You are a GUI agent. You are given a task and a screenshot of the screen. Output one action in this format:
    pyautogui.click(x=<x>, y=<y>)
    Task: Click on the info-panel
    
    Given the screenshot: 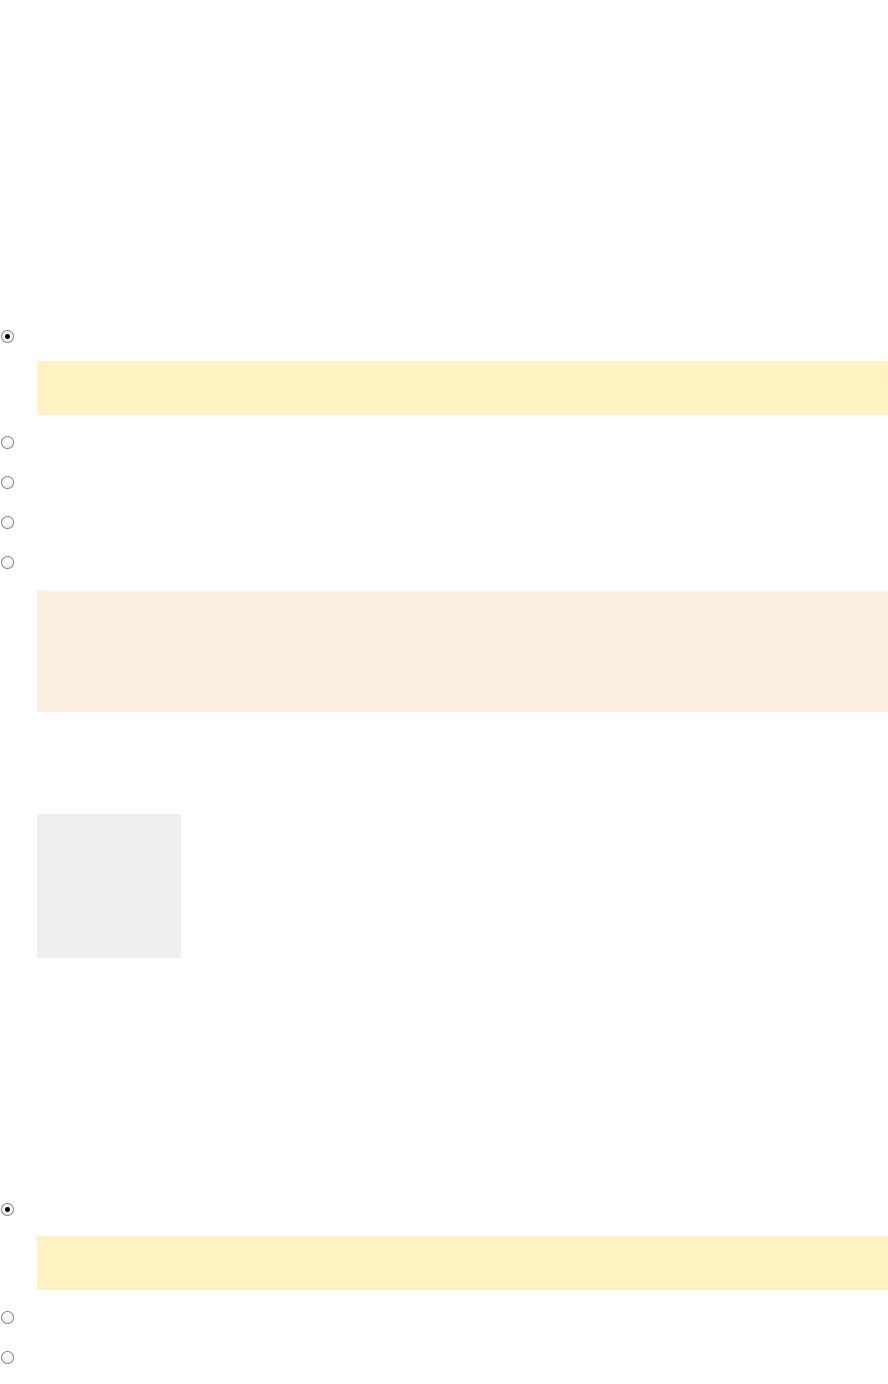 What is the action you would take?
    pyautogui.click(x=462, y=651)
    